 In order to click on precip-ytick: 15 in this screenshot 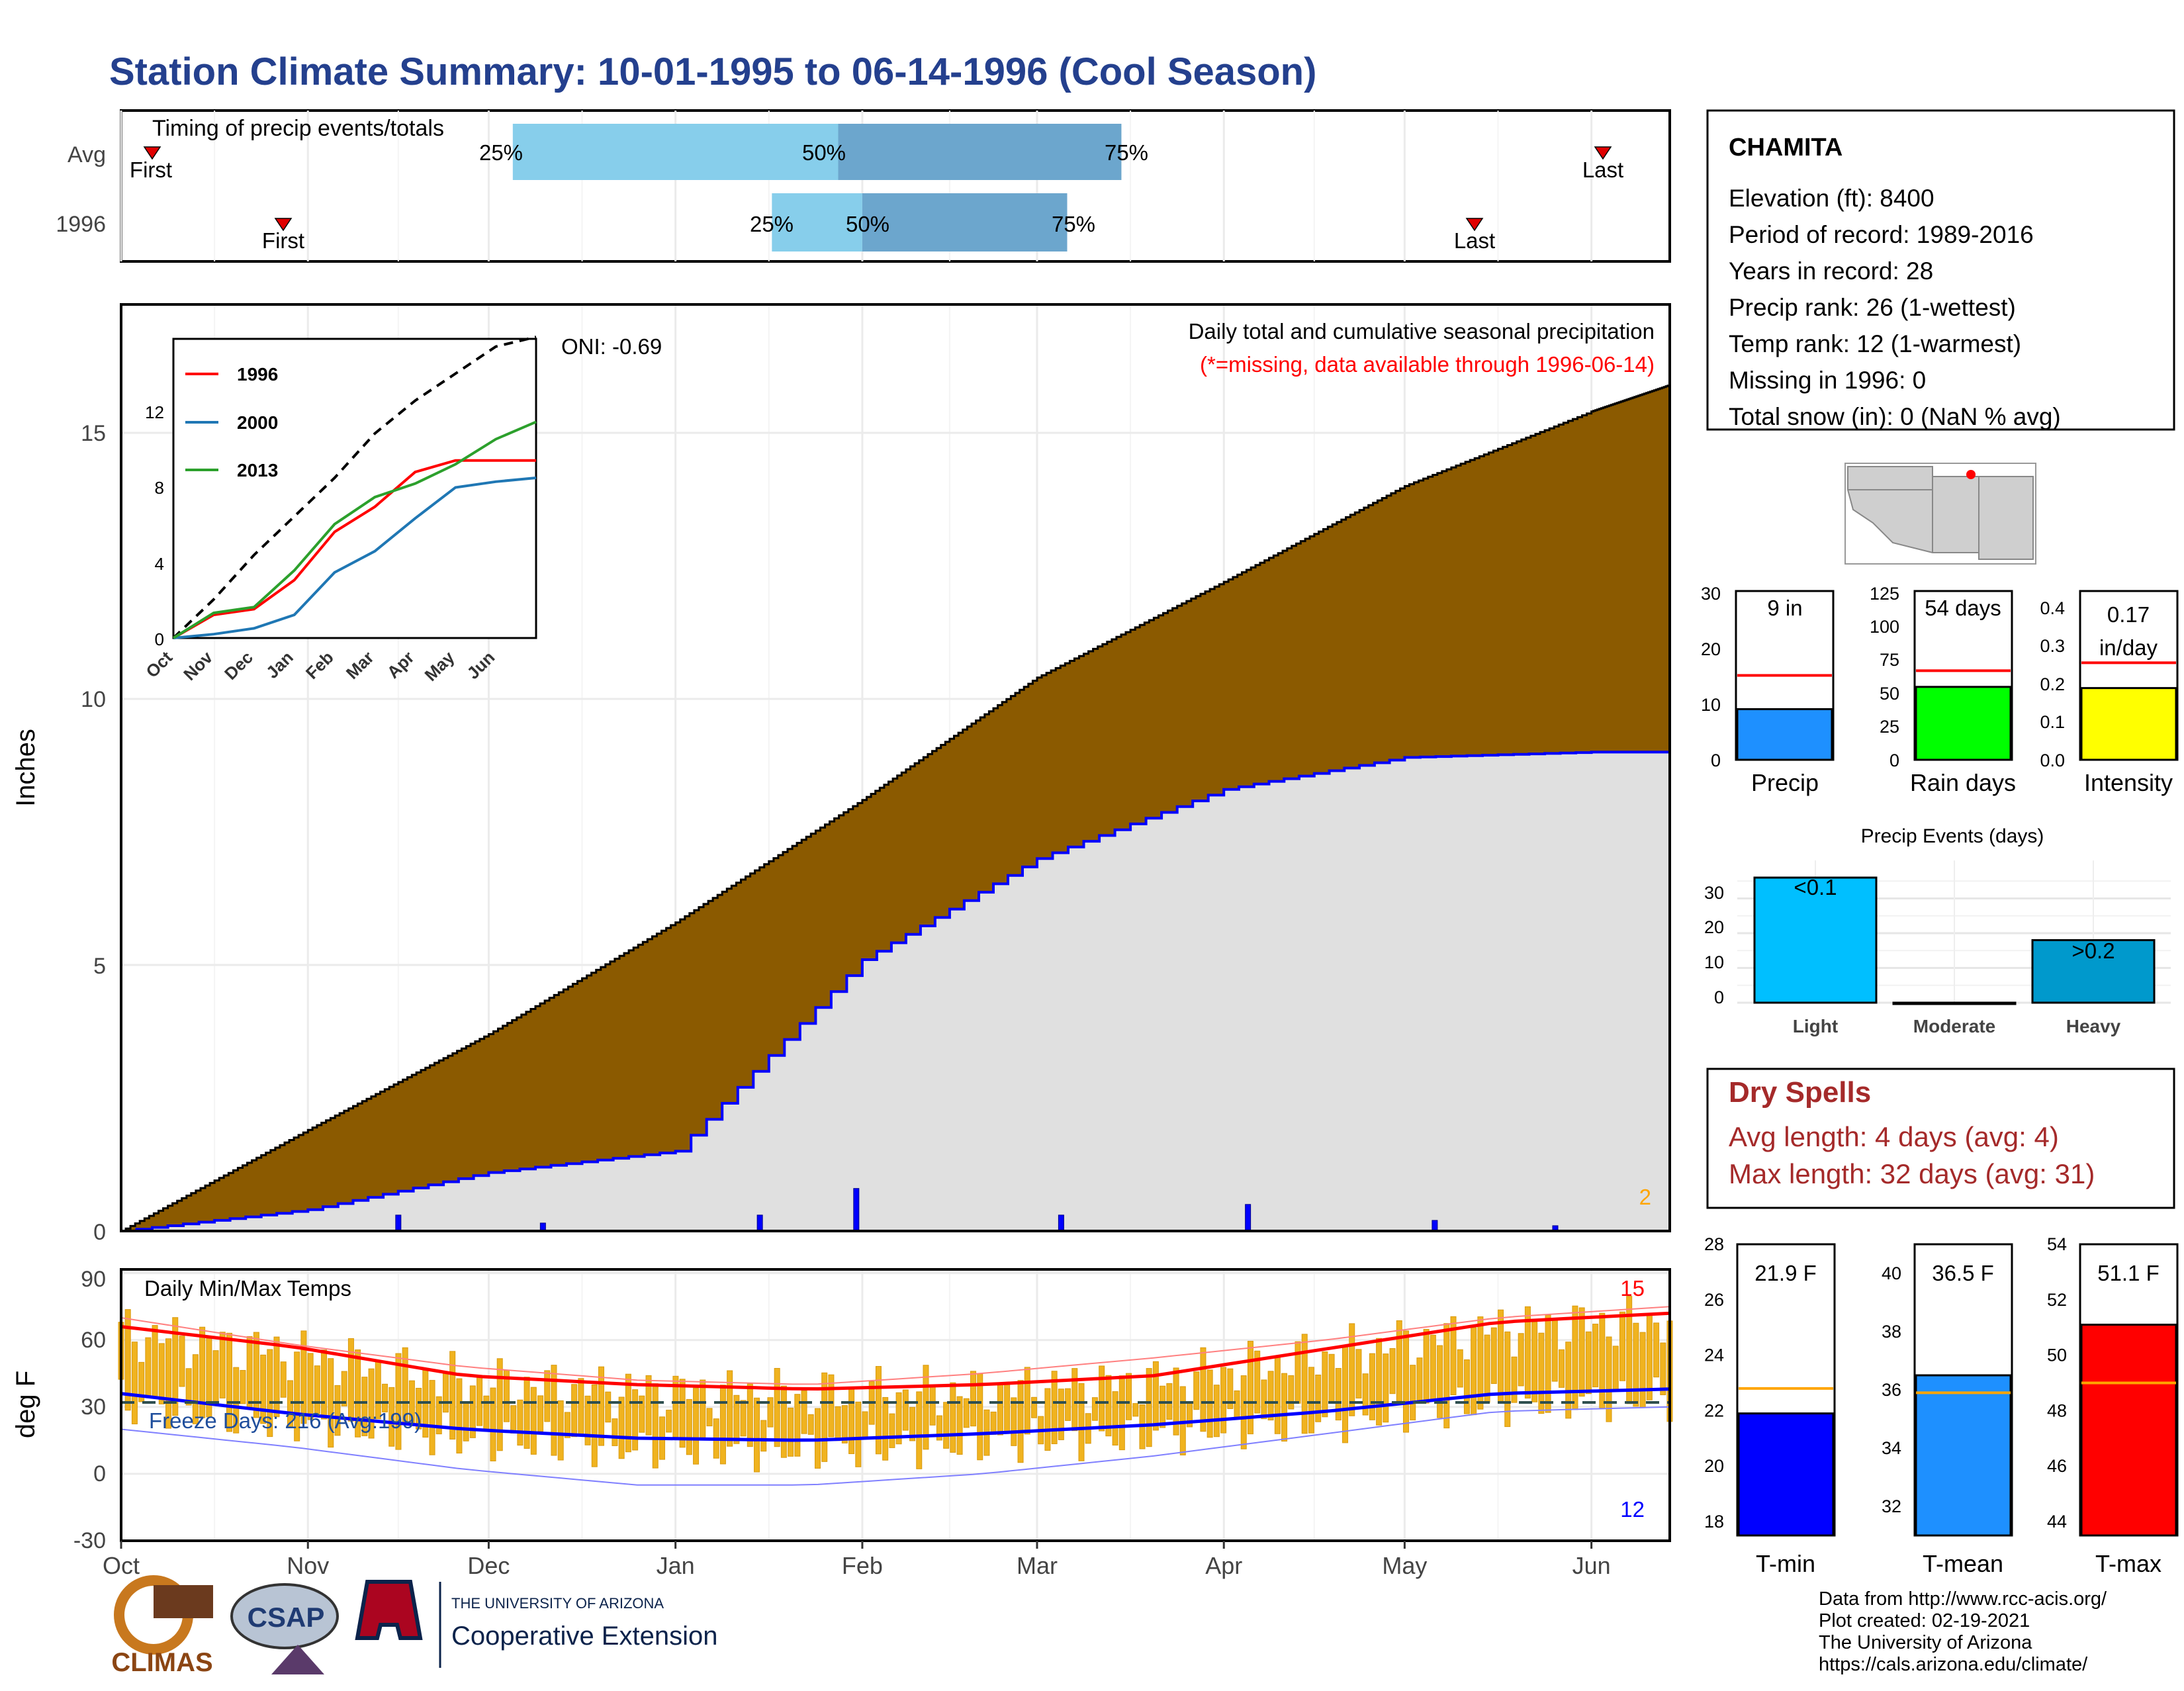, I will do `click(93, 434)`.